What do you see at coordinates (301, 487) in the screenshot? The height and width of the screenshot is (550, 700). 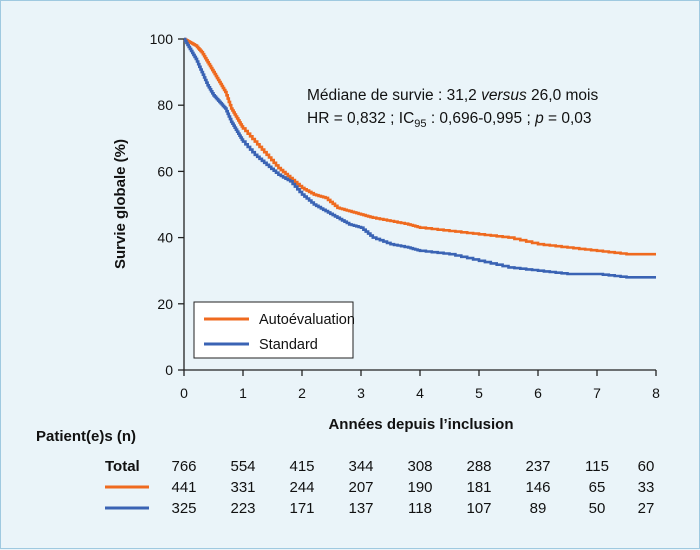 I see `risk-count: 244` at bounding box center [301, 487].